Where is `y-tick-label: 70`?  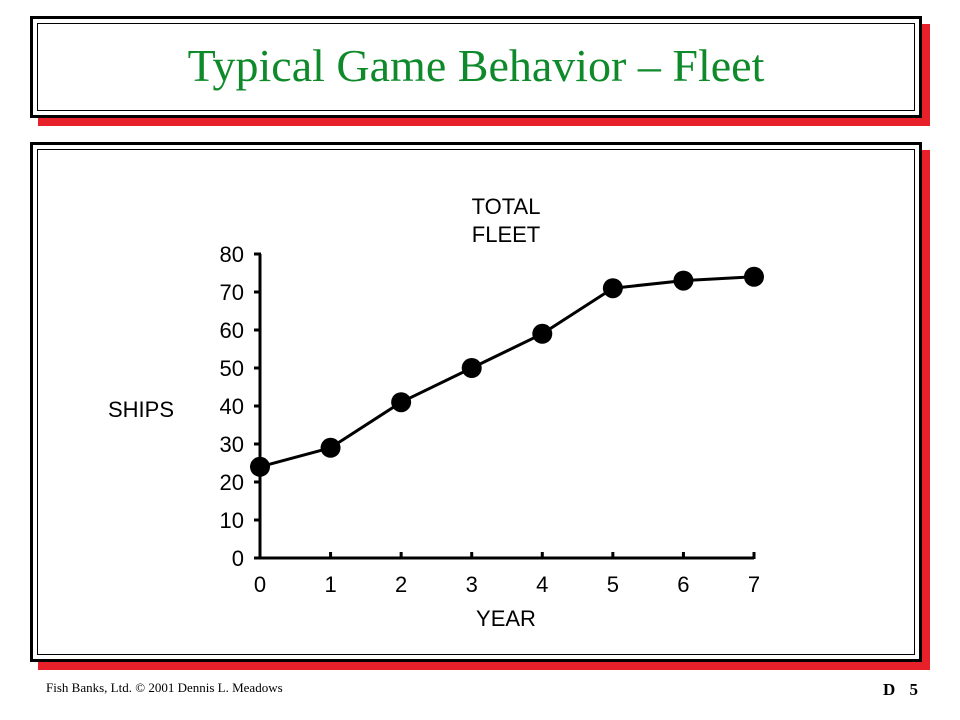 y-tick-label: 70 is located at coordinates (232, 292).